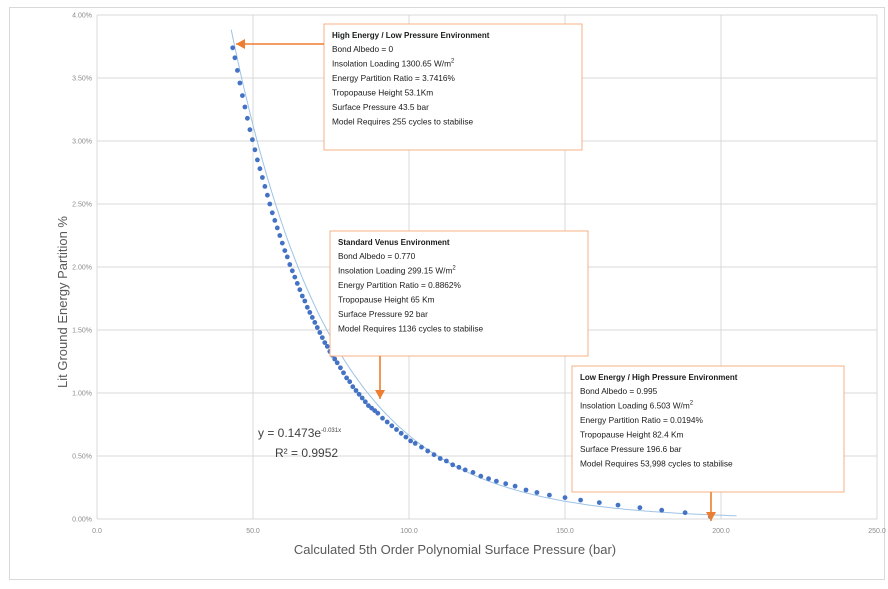  What do you see at coordinates (411, 35) in the screenshot?
I see `callout-title: High Energy / Low Pressure Environment` at bounding box center [411, 35].